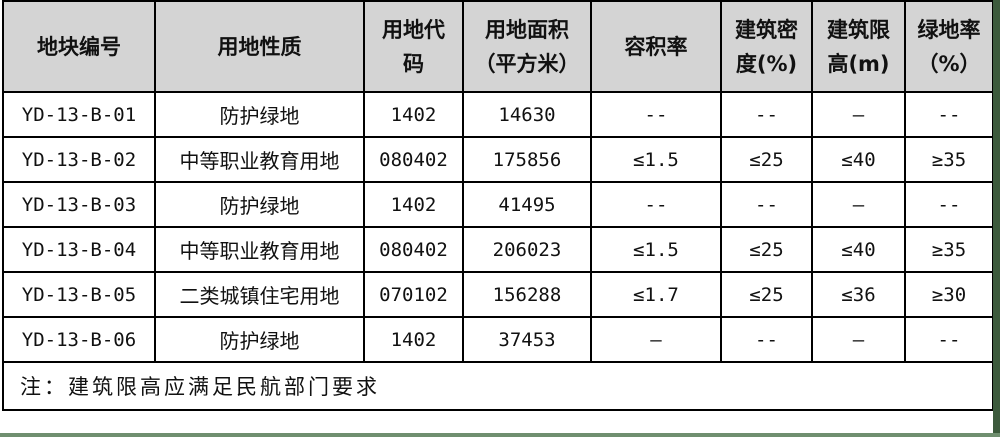 The image size is (1000, 437). What do you see at coordinates (949, 294) in the screenshot?
I see `cell-green-ratio: ≥30` at bounding box center [949, 294].